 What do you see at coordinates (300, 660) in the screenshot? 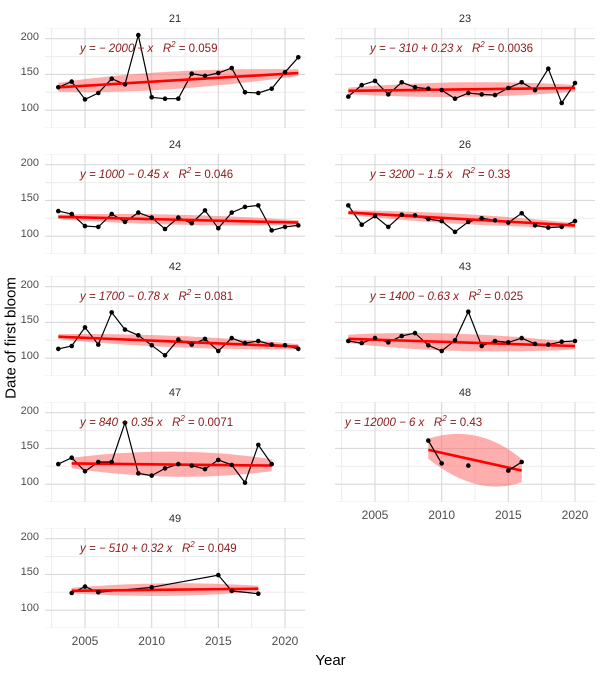
I see `x-axis-title: Year` at bounding box center [300, 660].